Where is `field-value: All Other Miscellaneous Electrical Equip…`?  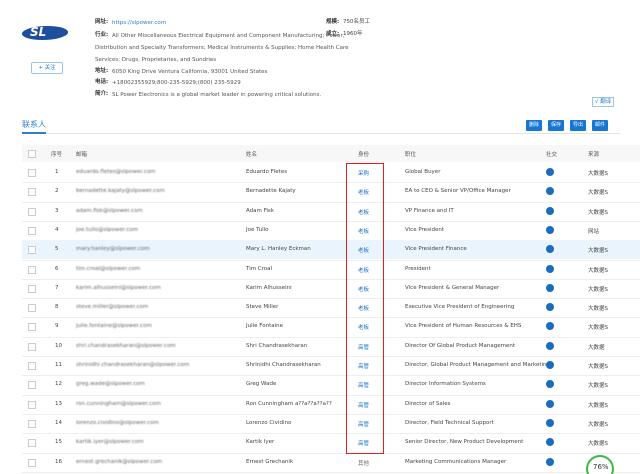
field-value: All Other Miscellaneous Electrical Equip… is located at coordinates (222, 48).